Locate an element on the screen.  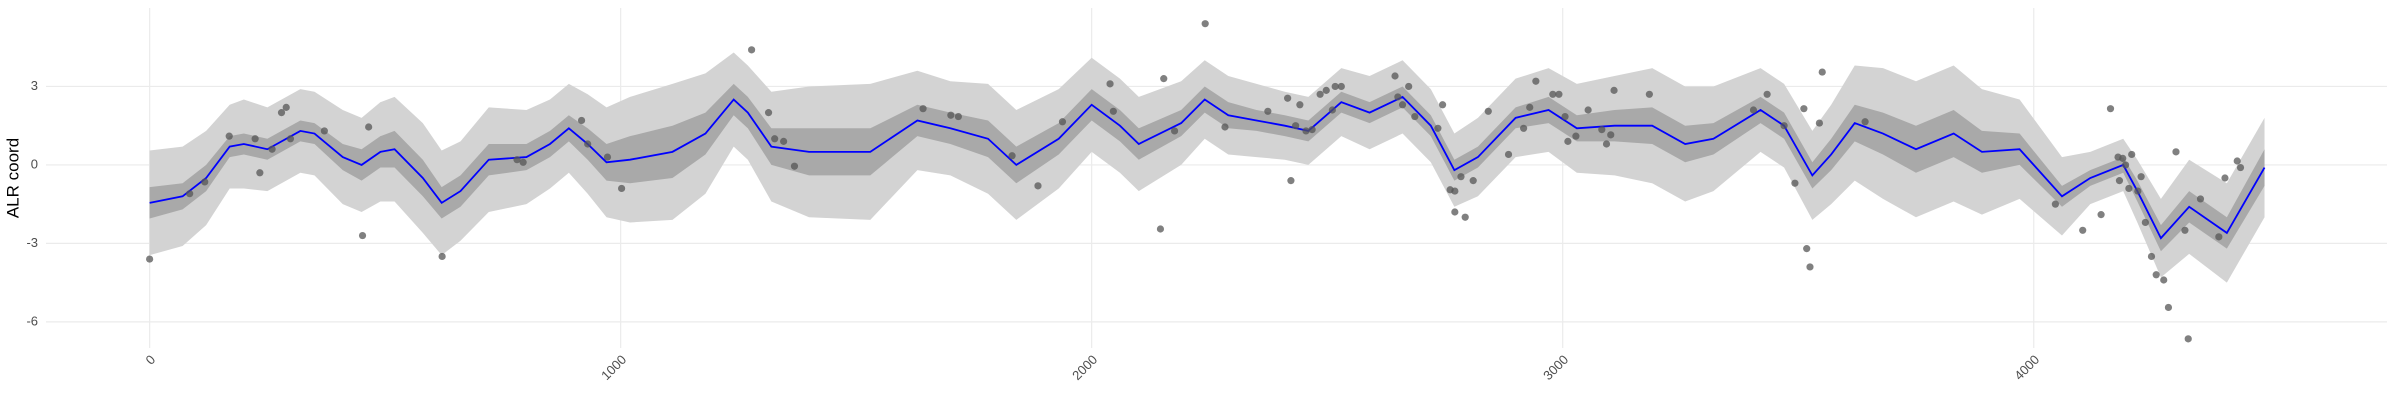
x-tick-label: 3000 is located at coordinates (1555, 367).